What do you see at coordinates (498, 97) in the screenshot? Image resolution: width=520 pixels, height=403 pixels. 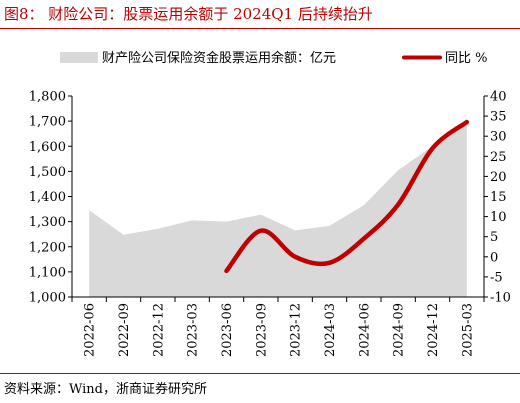 I see `right-tick-label: 40` at bounding box center [498, 97].